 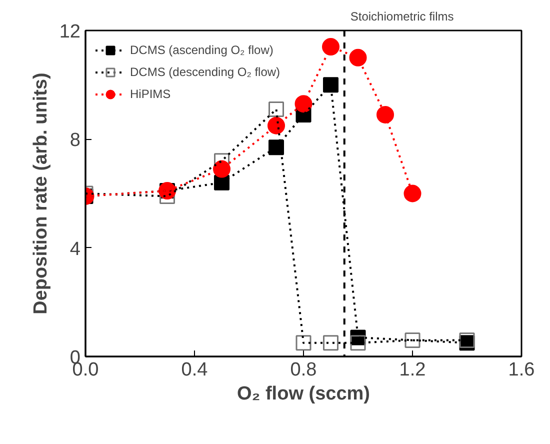 What do you see at coordinates (150, 94) in the screenshot?
I see `legend-label: HiPIMS` at bounding box center [150, 94].